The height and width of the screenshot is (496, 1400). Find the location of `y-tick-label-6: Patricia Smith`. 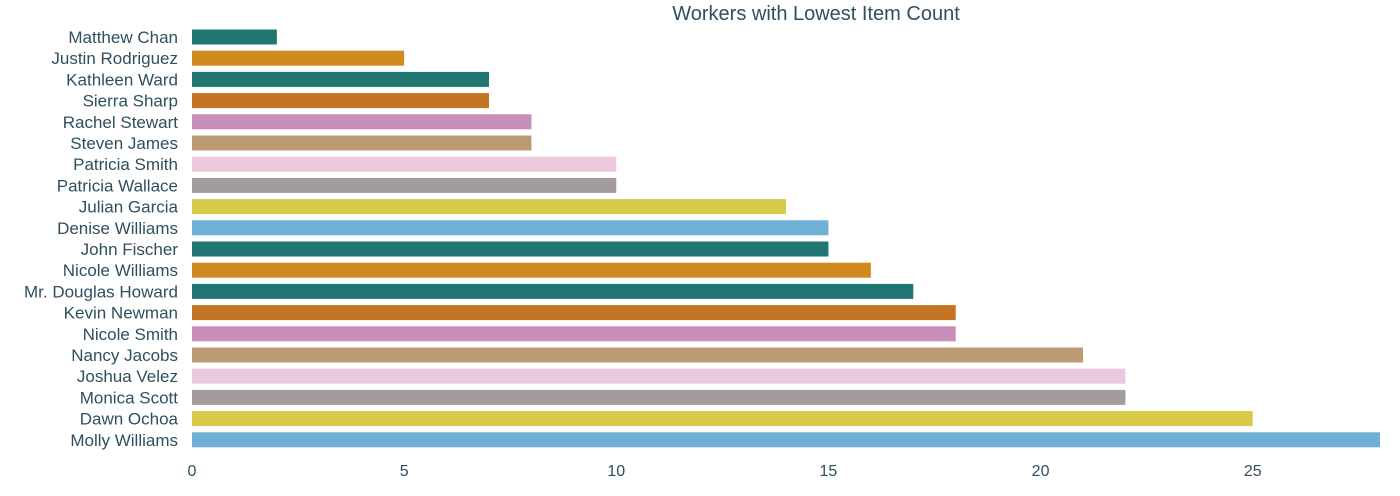

y-tick-label-6: Patricia Smith is located at coordinates (125, 164).